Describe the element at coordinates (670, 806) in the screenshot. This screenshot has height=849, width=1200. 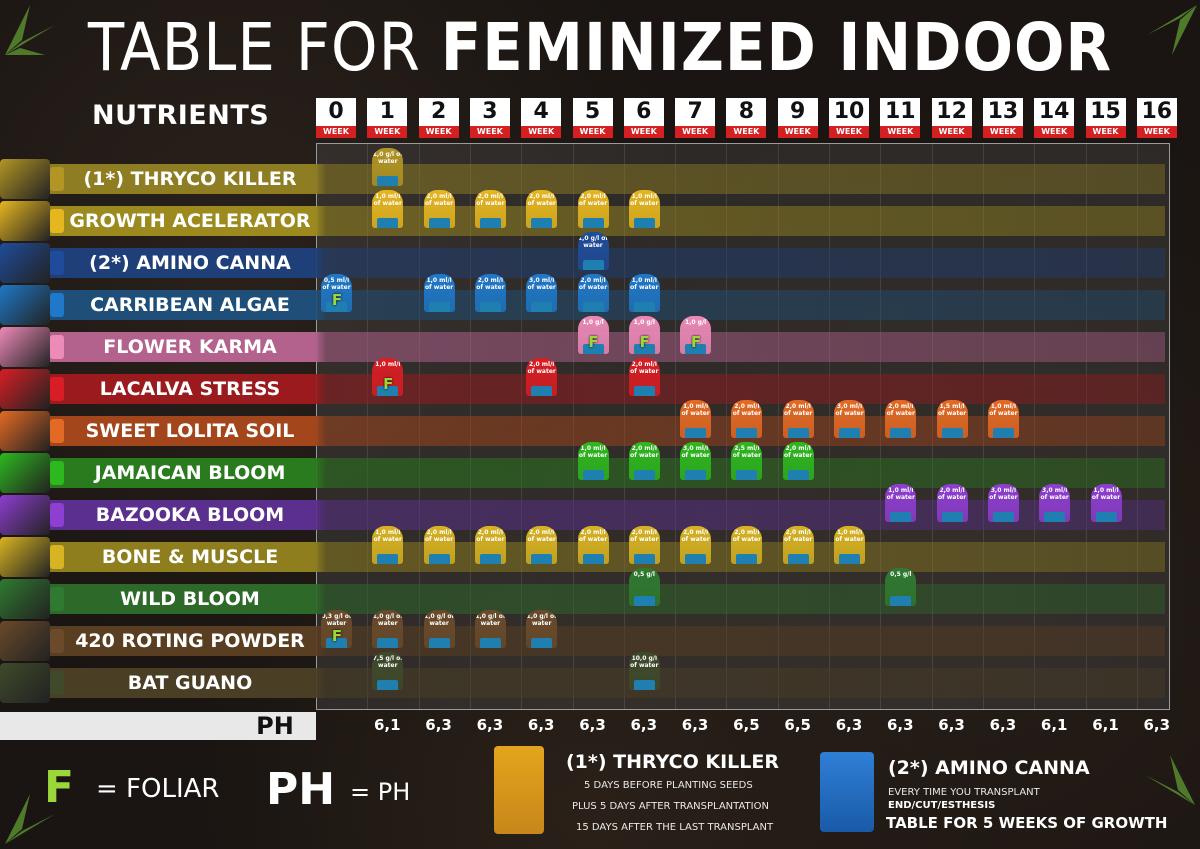
I see `note1-line: PLUS 5 DAYS AFTER TRANSPLANTATION` at that location.